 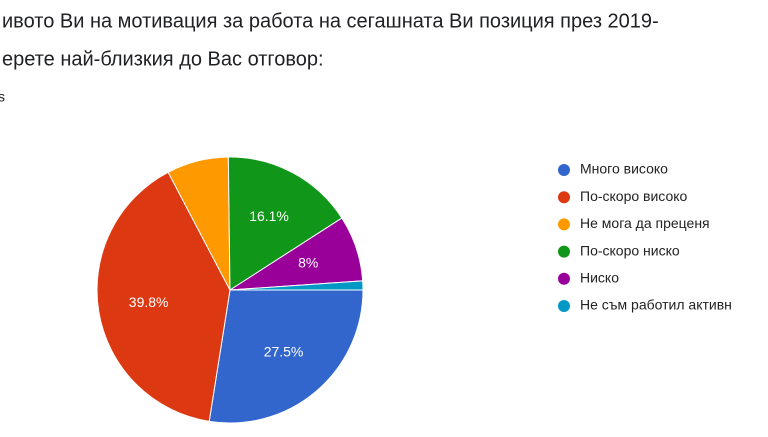 I want to click on legend-label: Не мога да преценя, so click(x=645, y=223).